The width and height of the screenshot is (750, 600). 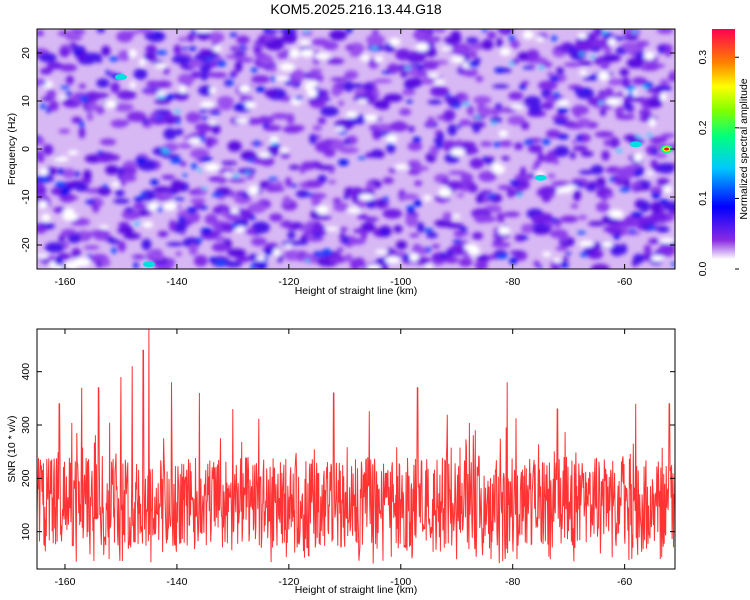 What do you see at coordinates (26, 372) in the screenshot?
I see `y-tick-label: 400` at bounding box center [26, 372].